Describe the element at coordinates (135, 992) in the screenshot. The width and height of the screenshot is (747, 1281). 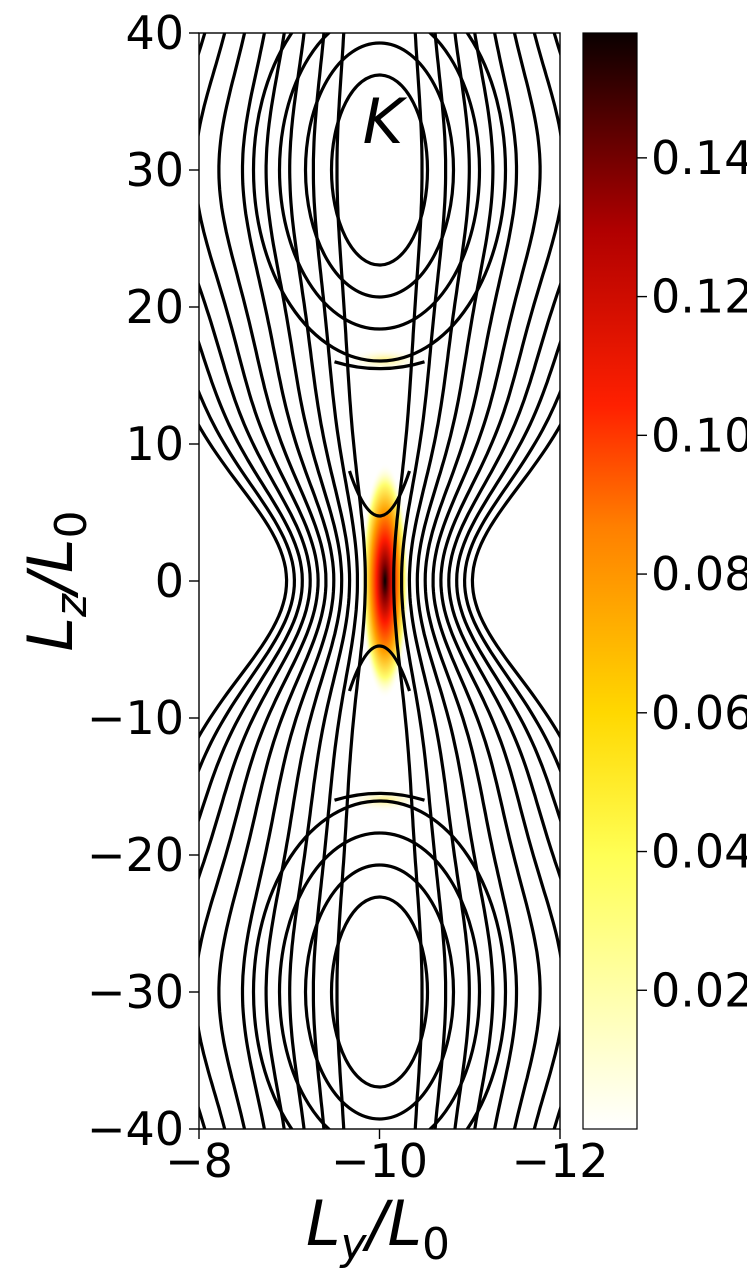
I see `y-tick-label: −30` at that location.